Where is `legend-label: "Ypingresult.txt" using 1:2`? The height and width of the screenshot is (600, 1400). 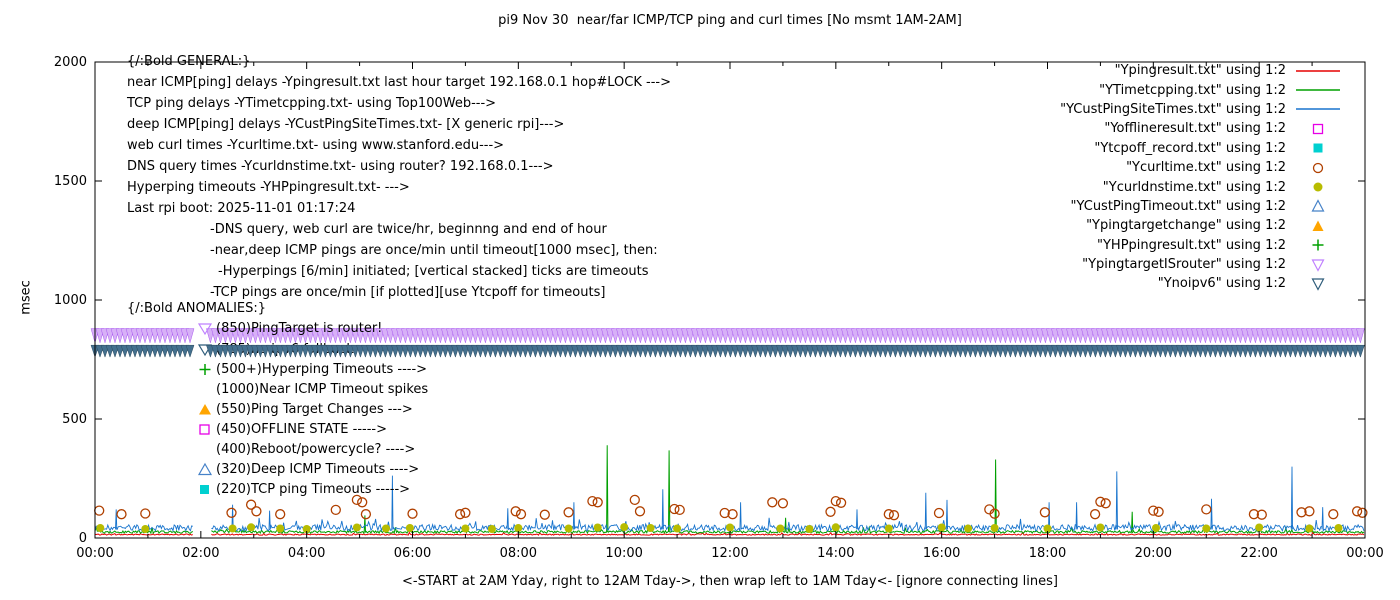 legend-label: "Ypingresult.txt" using 1:2 is located at coordinates (1200, 71).